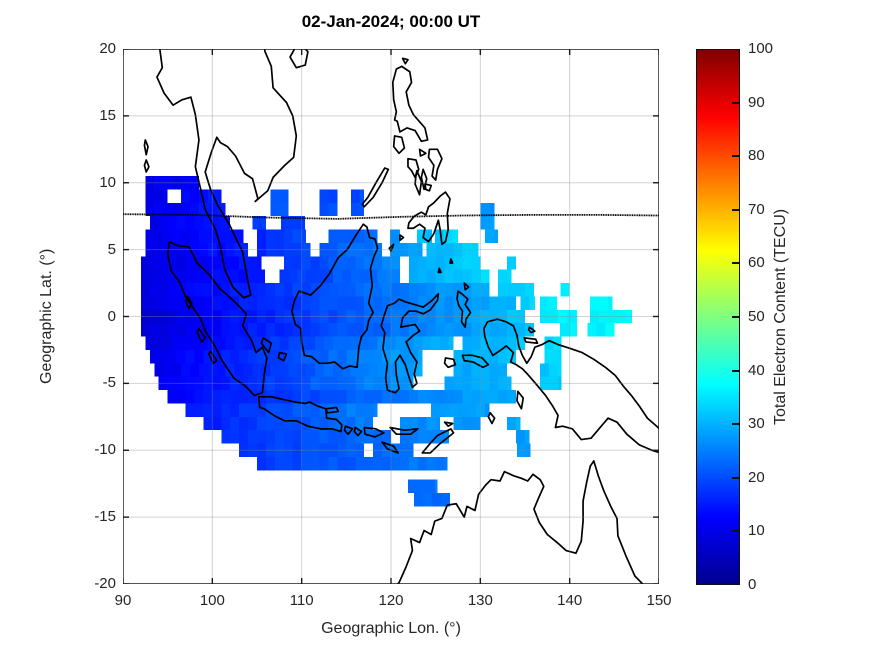 The height and width of the screenshot is (656, 875). I want to click on y-tick: -5, so click(109, 383).